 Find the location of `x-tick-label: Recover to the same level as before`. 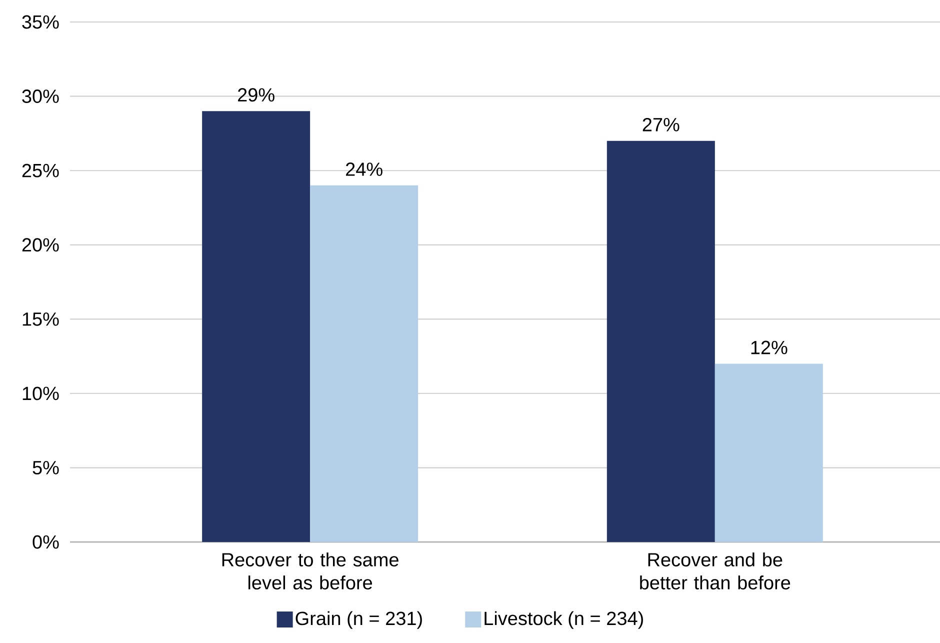

x-tick-label: Recover to the same level as before is located at coordinates (310, 571).